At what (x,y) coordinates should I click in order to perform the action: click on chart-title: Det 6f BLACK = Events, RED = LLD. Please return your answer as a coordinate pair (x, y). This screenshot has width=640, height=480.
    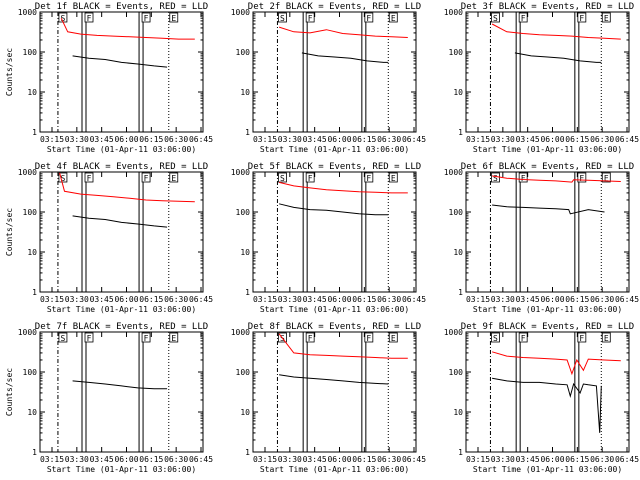
    Looking at the image, I should click on (547, 167).